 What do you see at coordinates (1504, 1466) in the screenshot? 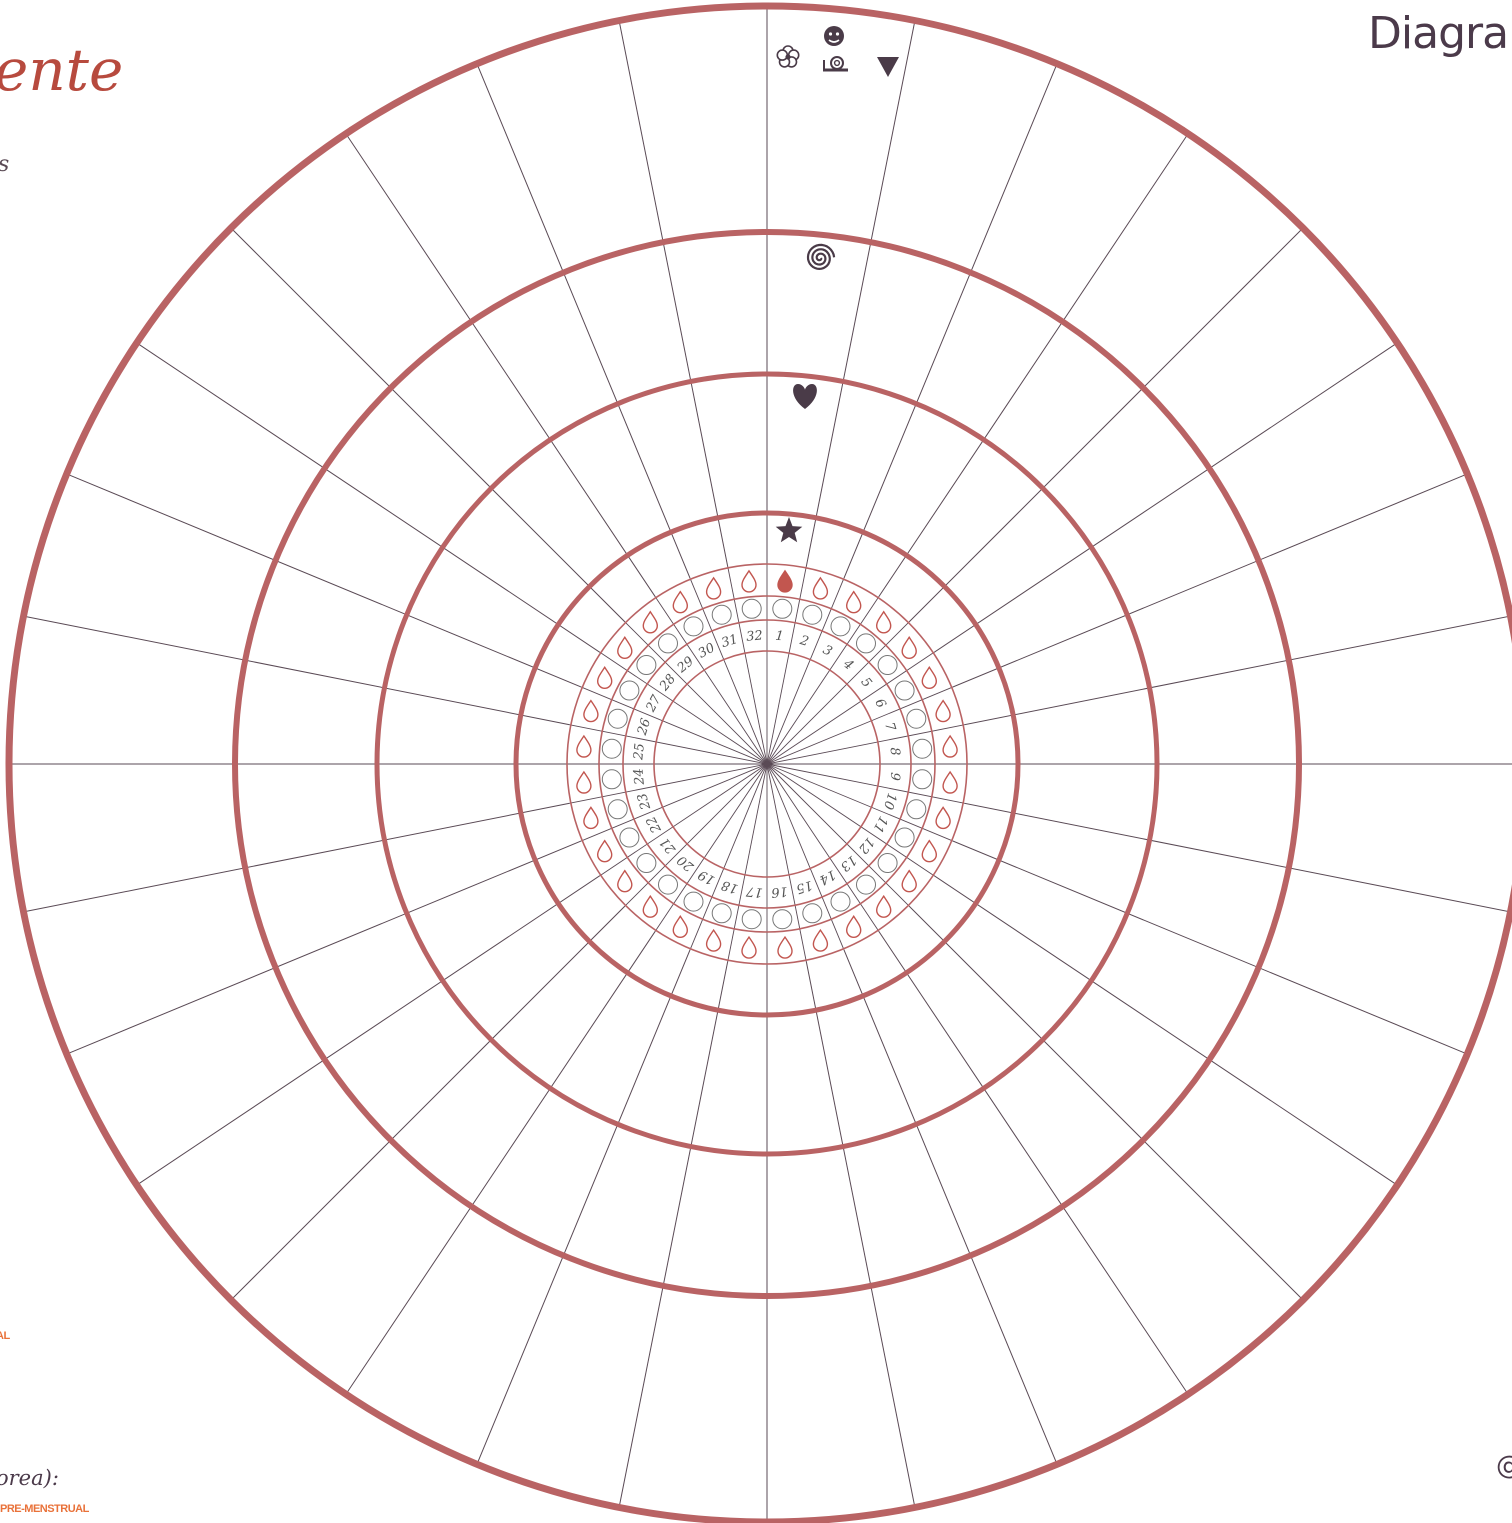
I see `copyright-glyph: @` at bounding box center [1504, 1466].